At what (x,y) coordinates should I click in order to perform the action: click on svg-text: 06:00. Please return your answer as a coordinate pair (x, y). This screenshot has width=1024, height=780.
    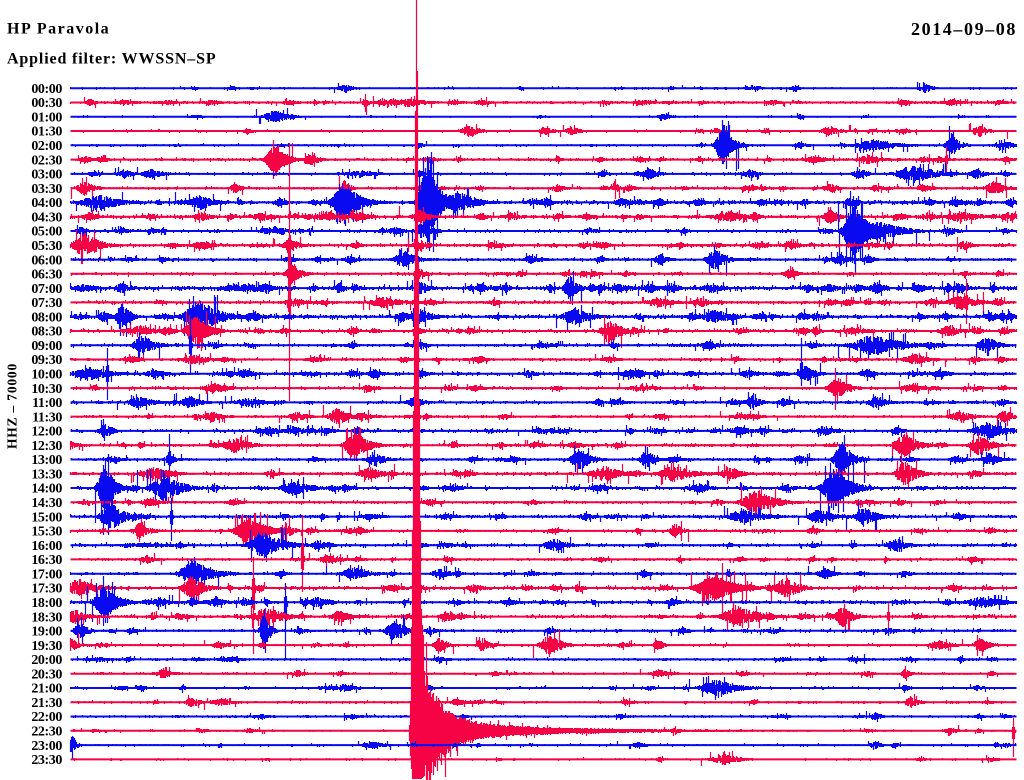
    Looking at the image, I should click on (46, 260).